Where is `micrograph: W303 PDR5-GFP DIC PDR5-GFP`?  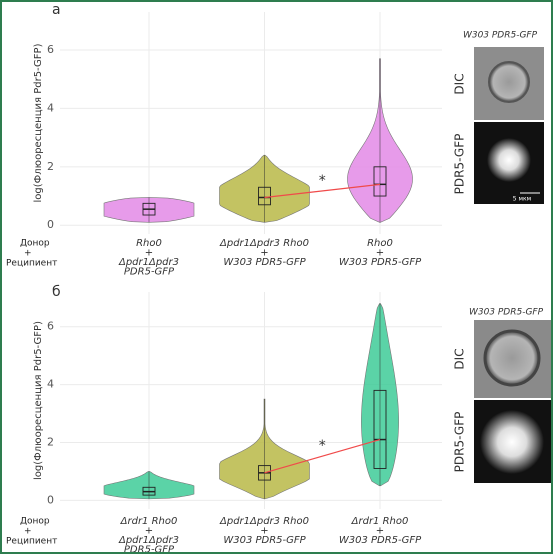
micrograph: W303 PDR5-GFP DIC PDR5-GFP is located at coordinates (502, 395).